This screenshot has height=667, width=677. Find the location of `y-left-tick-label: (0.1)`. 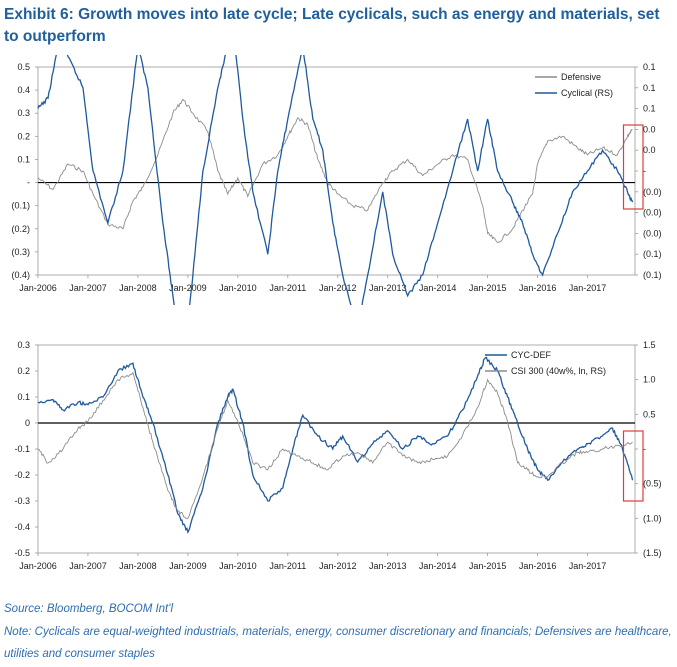

y-left-tick-label: (0.1) is located at coordinates (20, 206).